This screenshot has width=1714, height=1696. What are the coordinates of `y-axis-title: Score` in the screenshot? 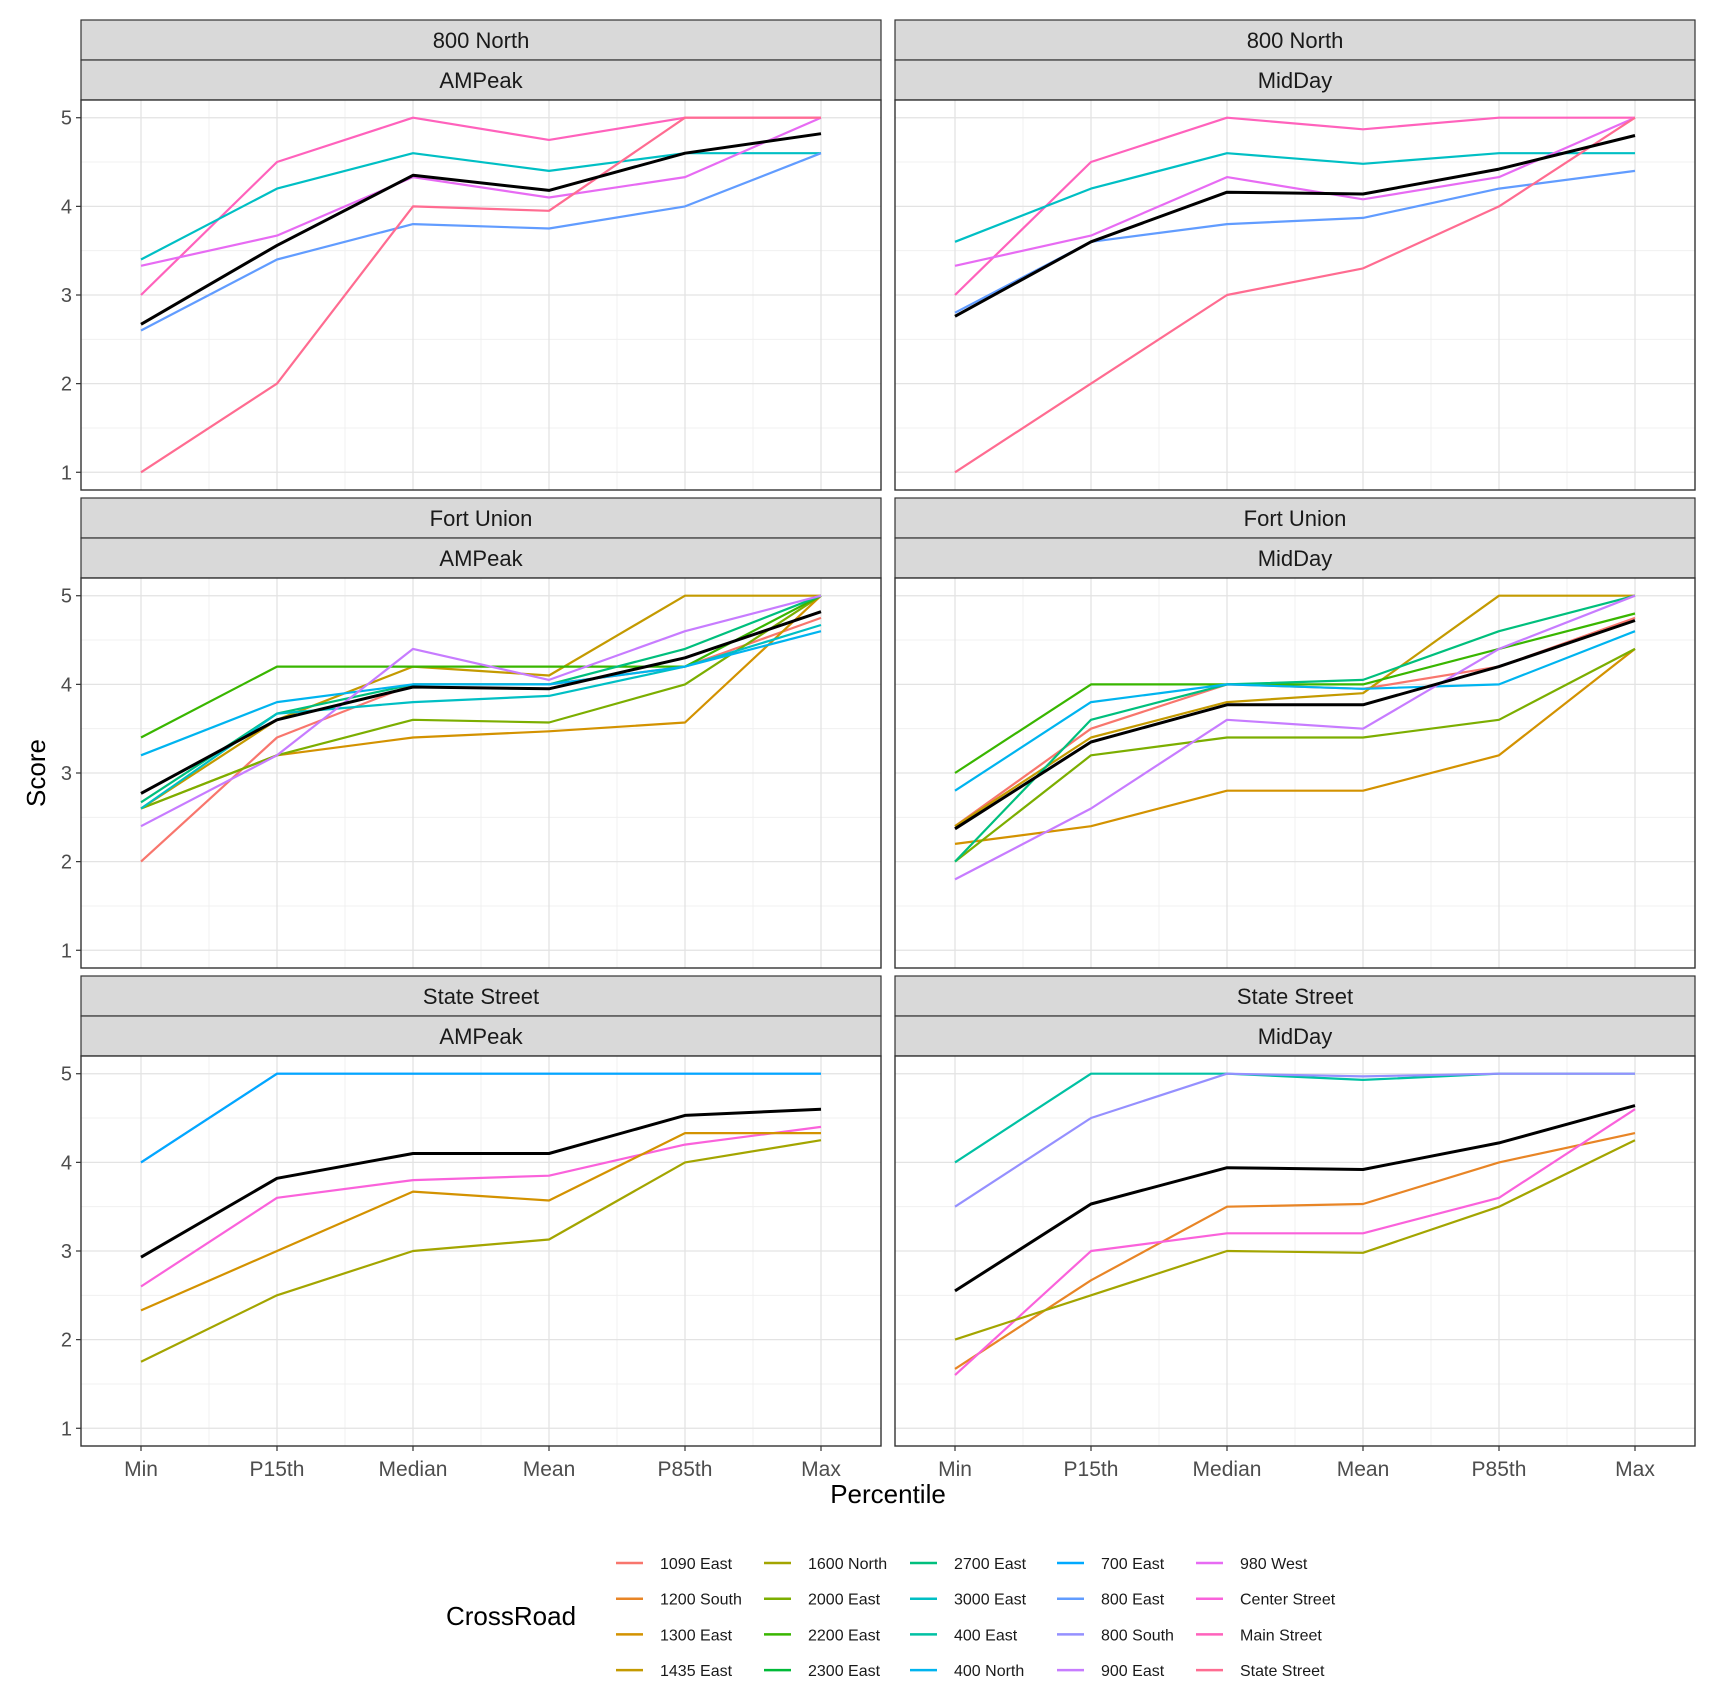 It's located at (36, 773).